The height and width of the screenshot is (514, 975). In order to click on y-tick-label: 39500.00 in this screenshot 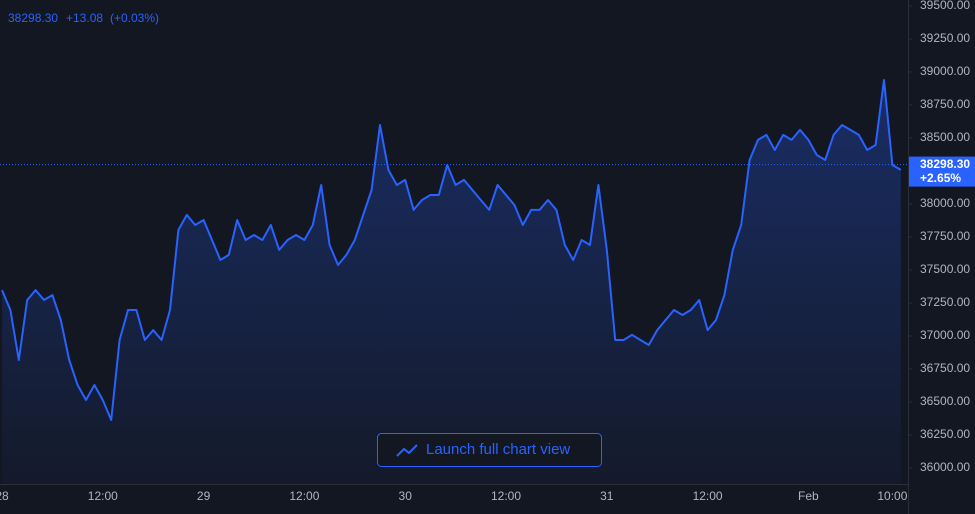, I will do `click(945, 6)`.